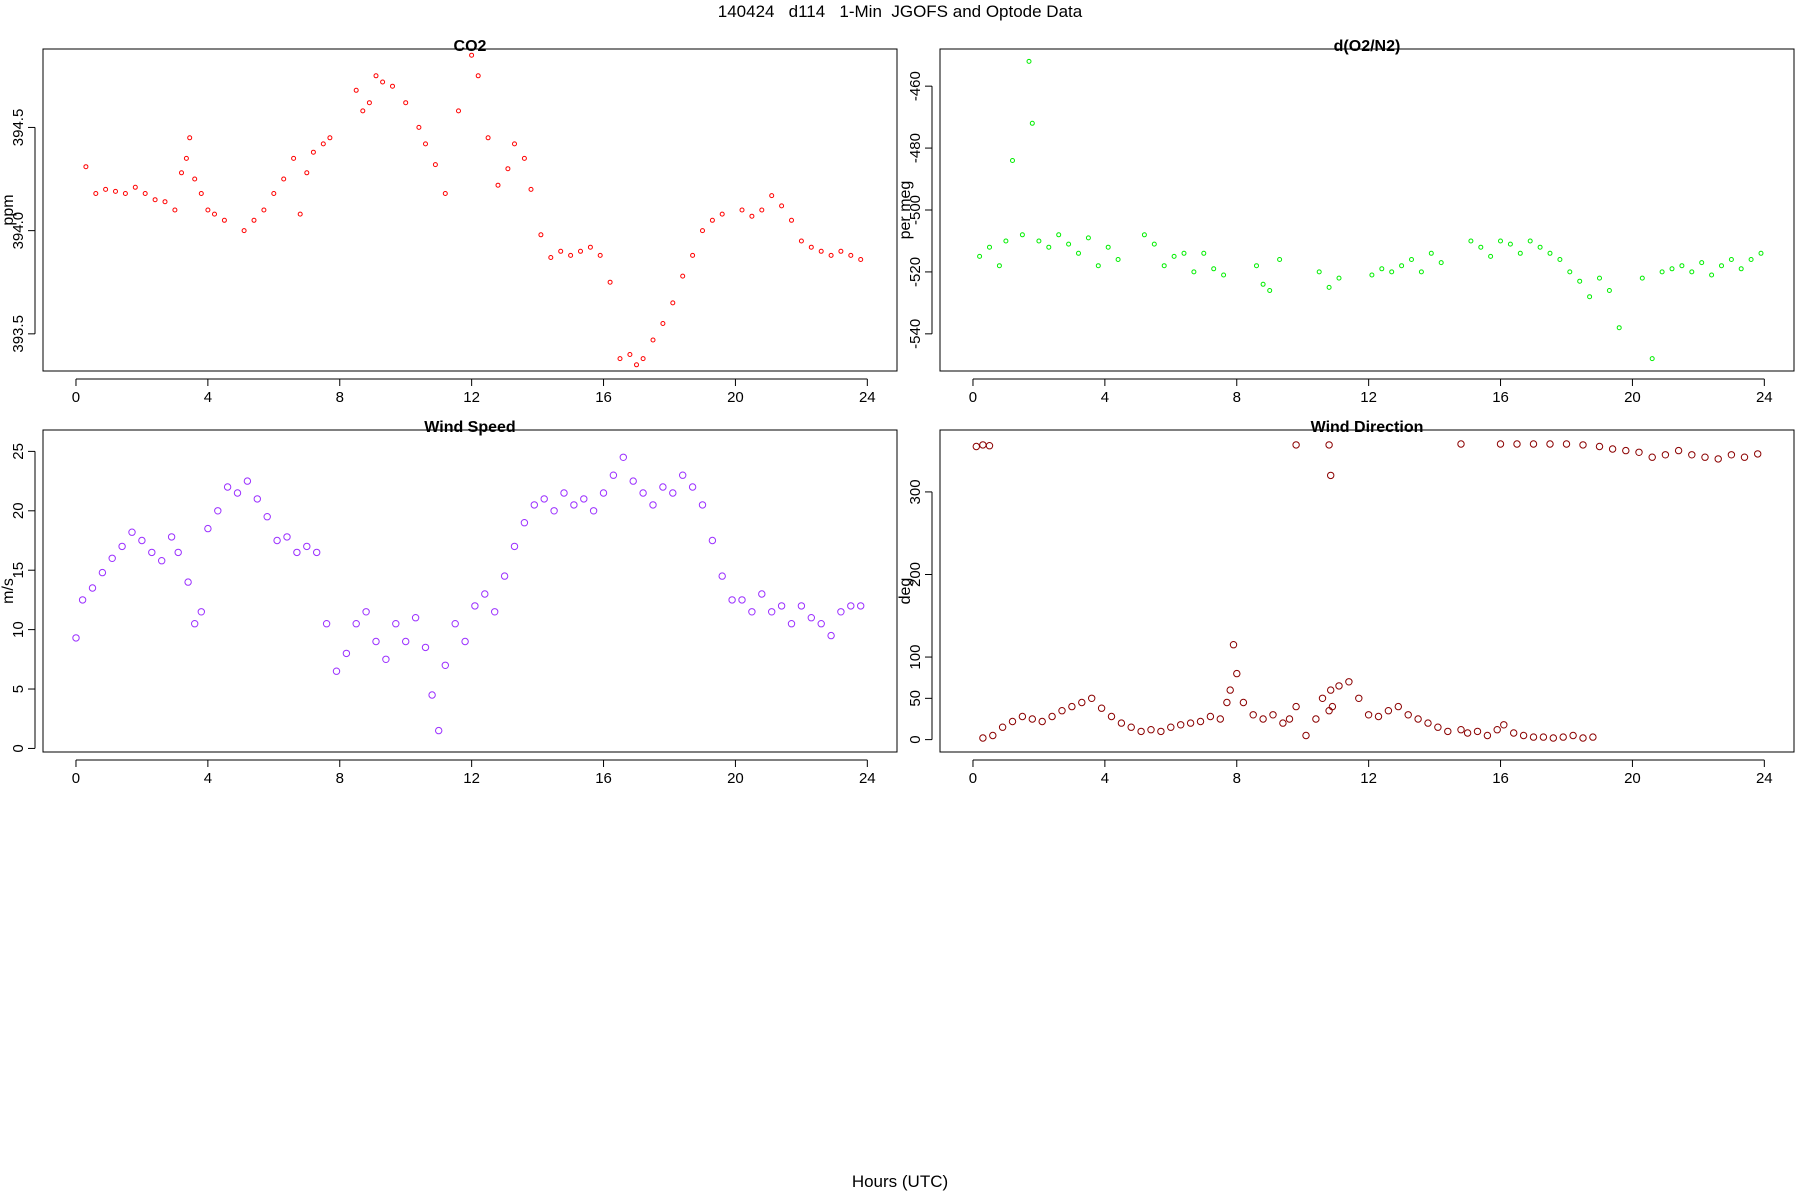 This screenshot has width=1800, height=1200. What do you see at coordinates (973, 778) in the screenshot?
I see `x-tick-label: 0` at bounding box center [973, 778].